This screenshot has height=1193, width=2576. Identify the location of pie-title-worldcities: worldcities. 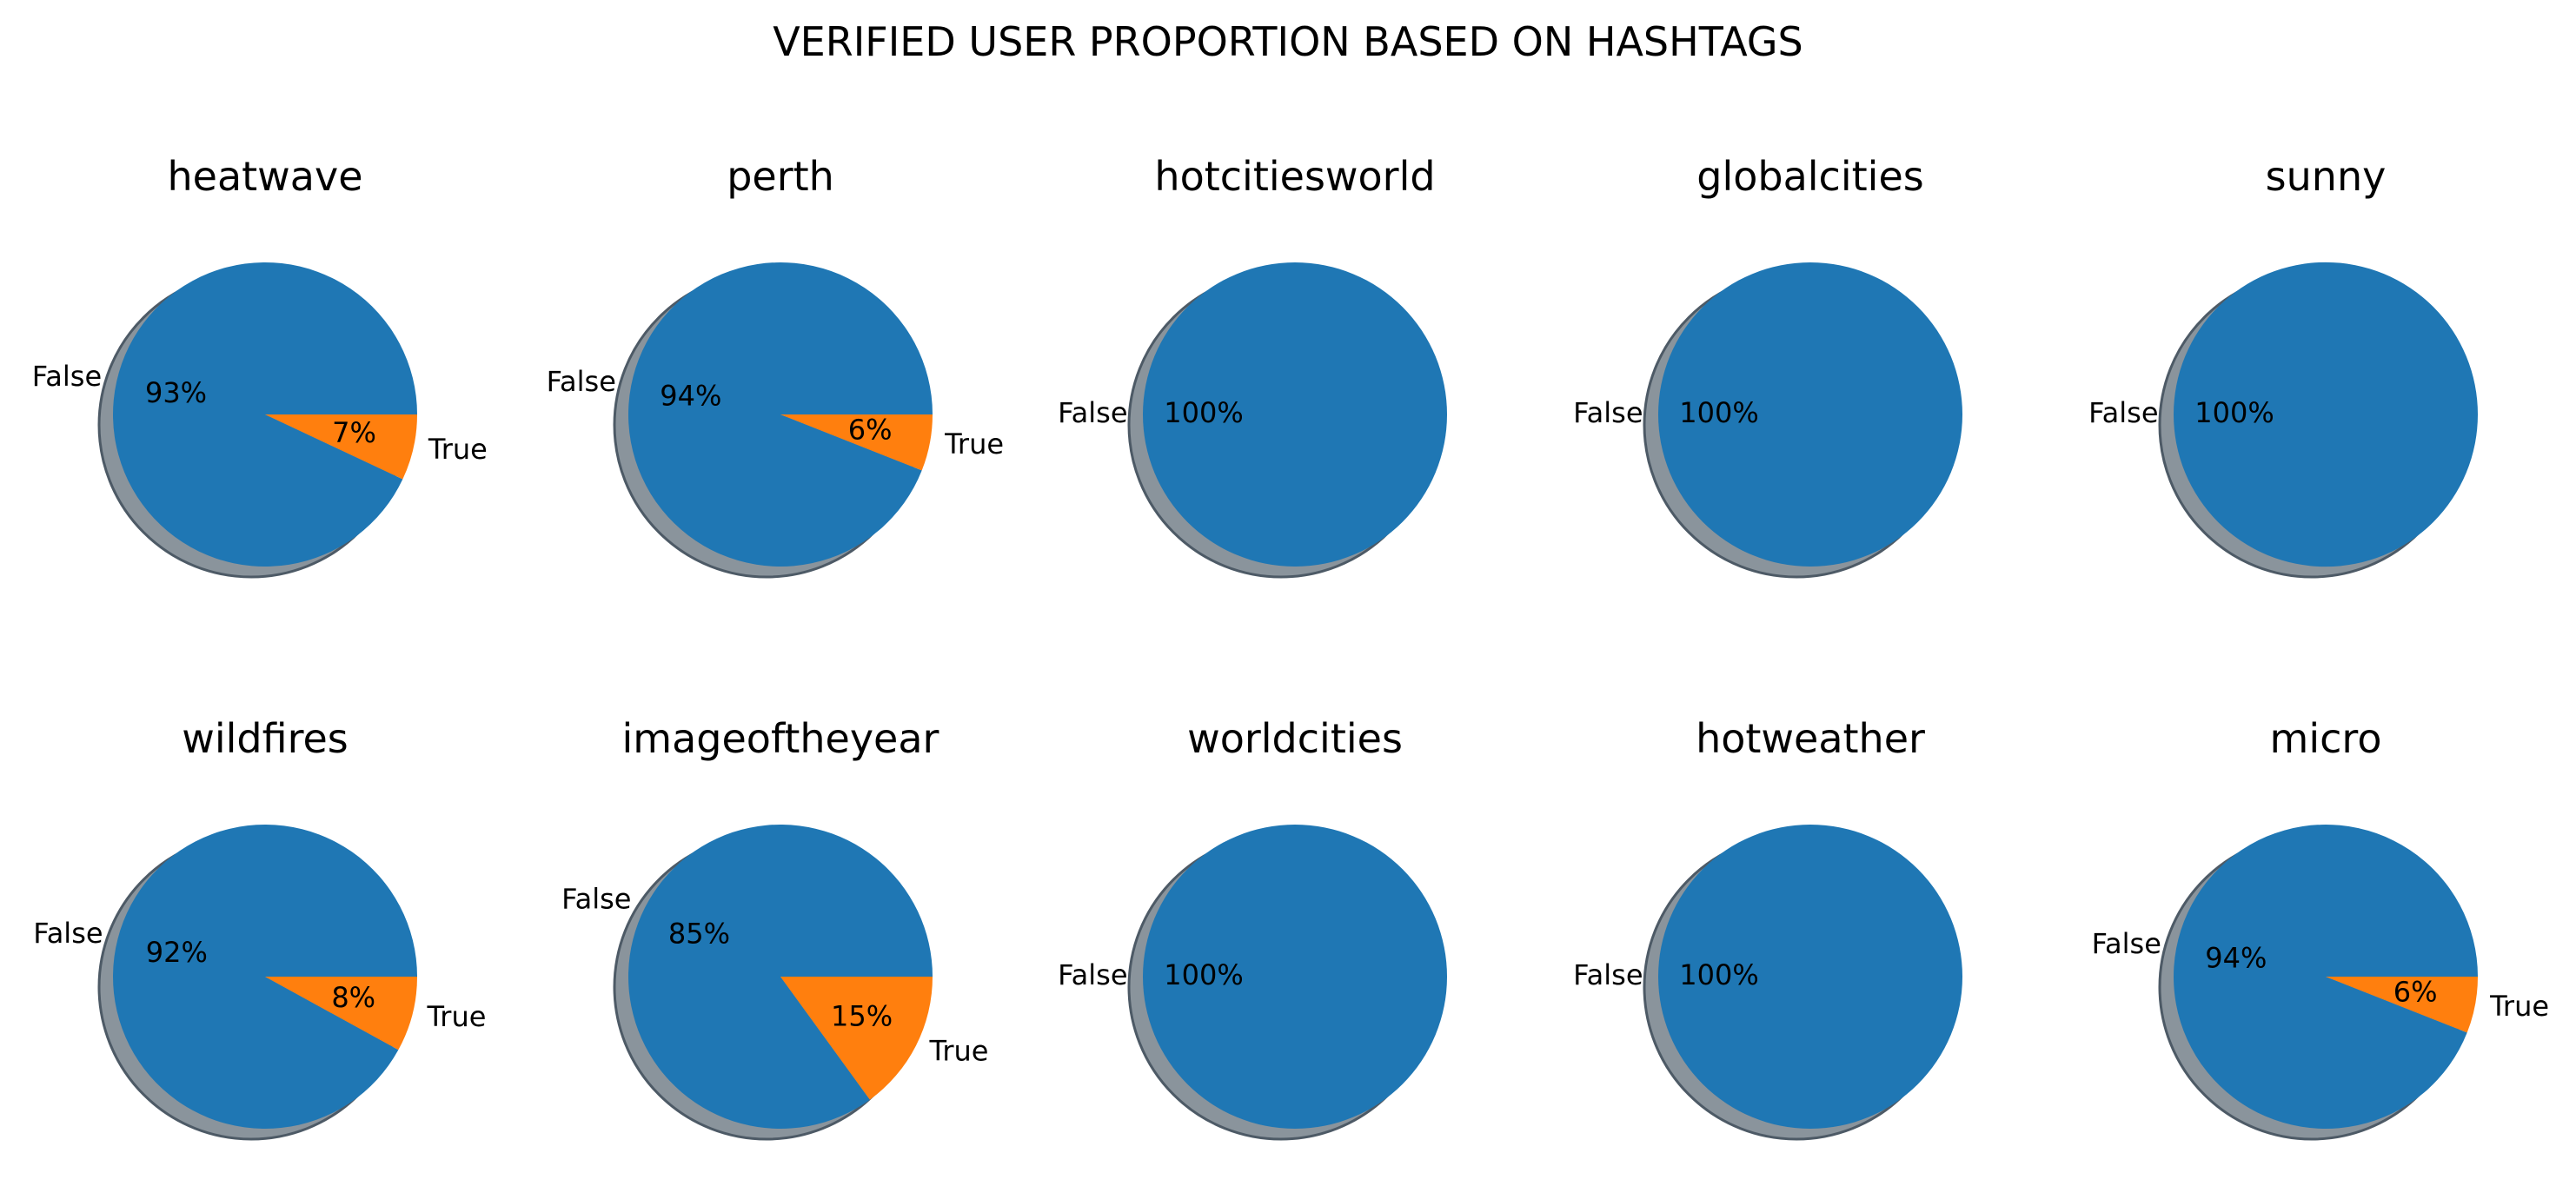
(1295, 738).